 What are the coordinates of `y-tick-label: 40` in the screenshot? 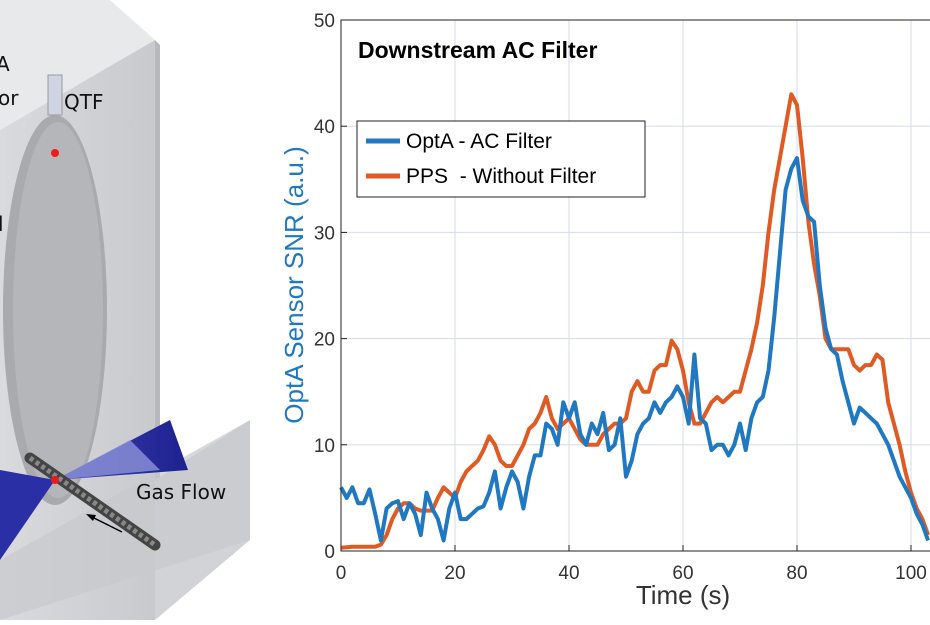 It's located at (324, 127).